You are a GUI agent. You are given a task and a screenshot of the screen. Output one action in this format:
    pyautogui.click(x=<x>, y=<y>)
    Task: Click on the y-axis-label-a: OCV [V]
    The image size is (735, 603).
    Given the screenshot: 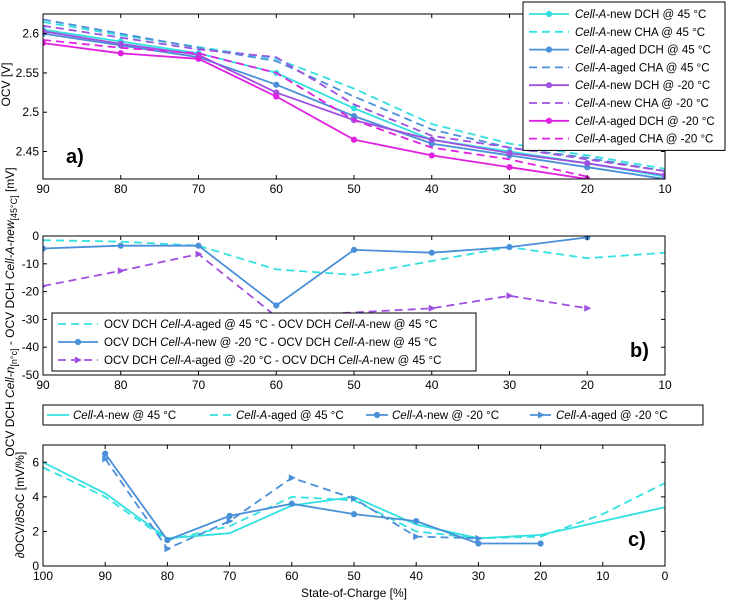 What is the action you would take?
    pyautogui.click(x=6, y=84)
    